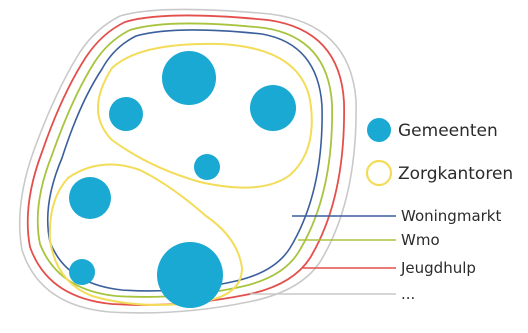  I want to click on legend-item-gemeenten: Gemeenten, so click(432, 130).